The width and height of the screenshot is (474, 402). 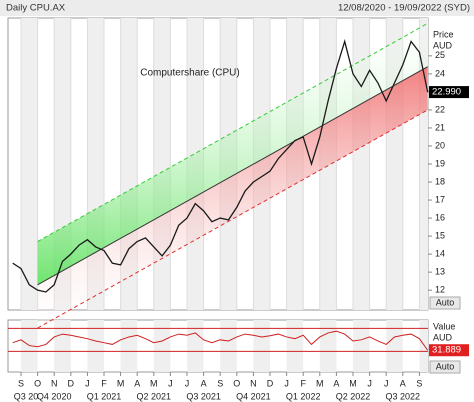 What do you see at coordinates (440, 235) in the screenshot?
I see `y-tick-label: 15` at bounding box center [440, 235].